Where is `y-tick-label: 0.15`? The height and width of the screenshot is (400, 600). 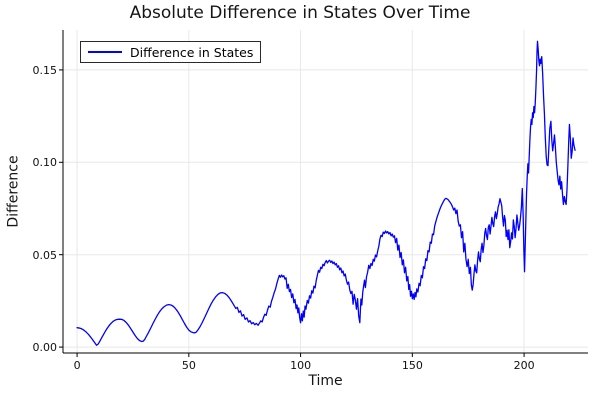 y-tick-label: 0.15 is located at coordinates (45, 70).